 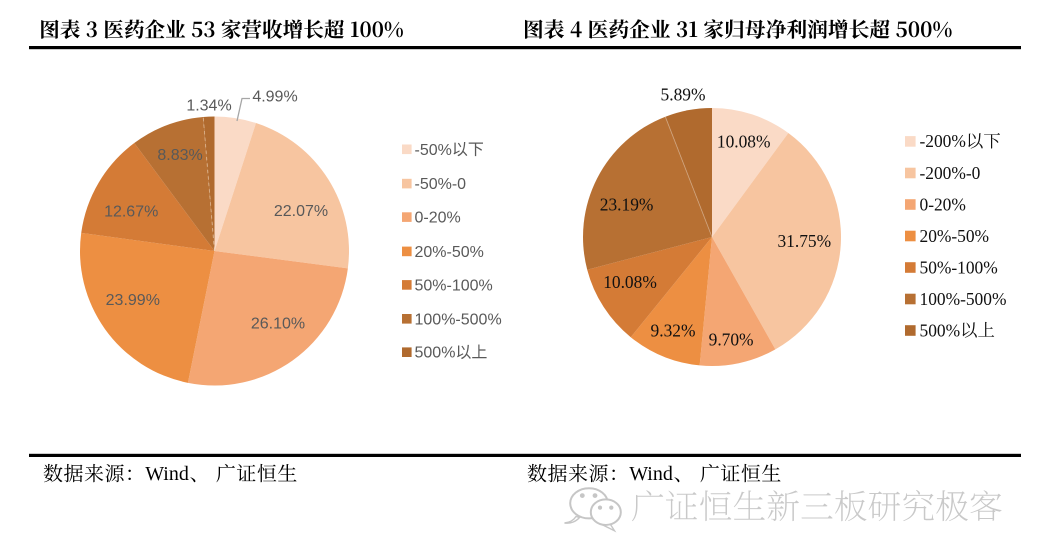 What do you see at coordinates (950, 173) in the screenshot?
I see `svg-text: -200%-0` at bounding box center [950, 173].